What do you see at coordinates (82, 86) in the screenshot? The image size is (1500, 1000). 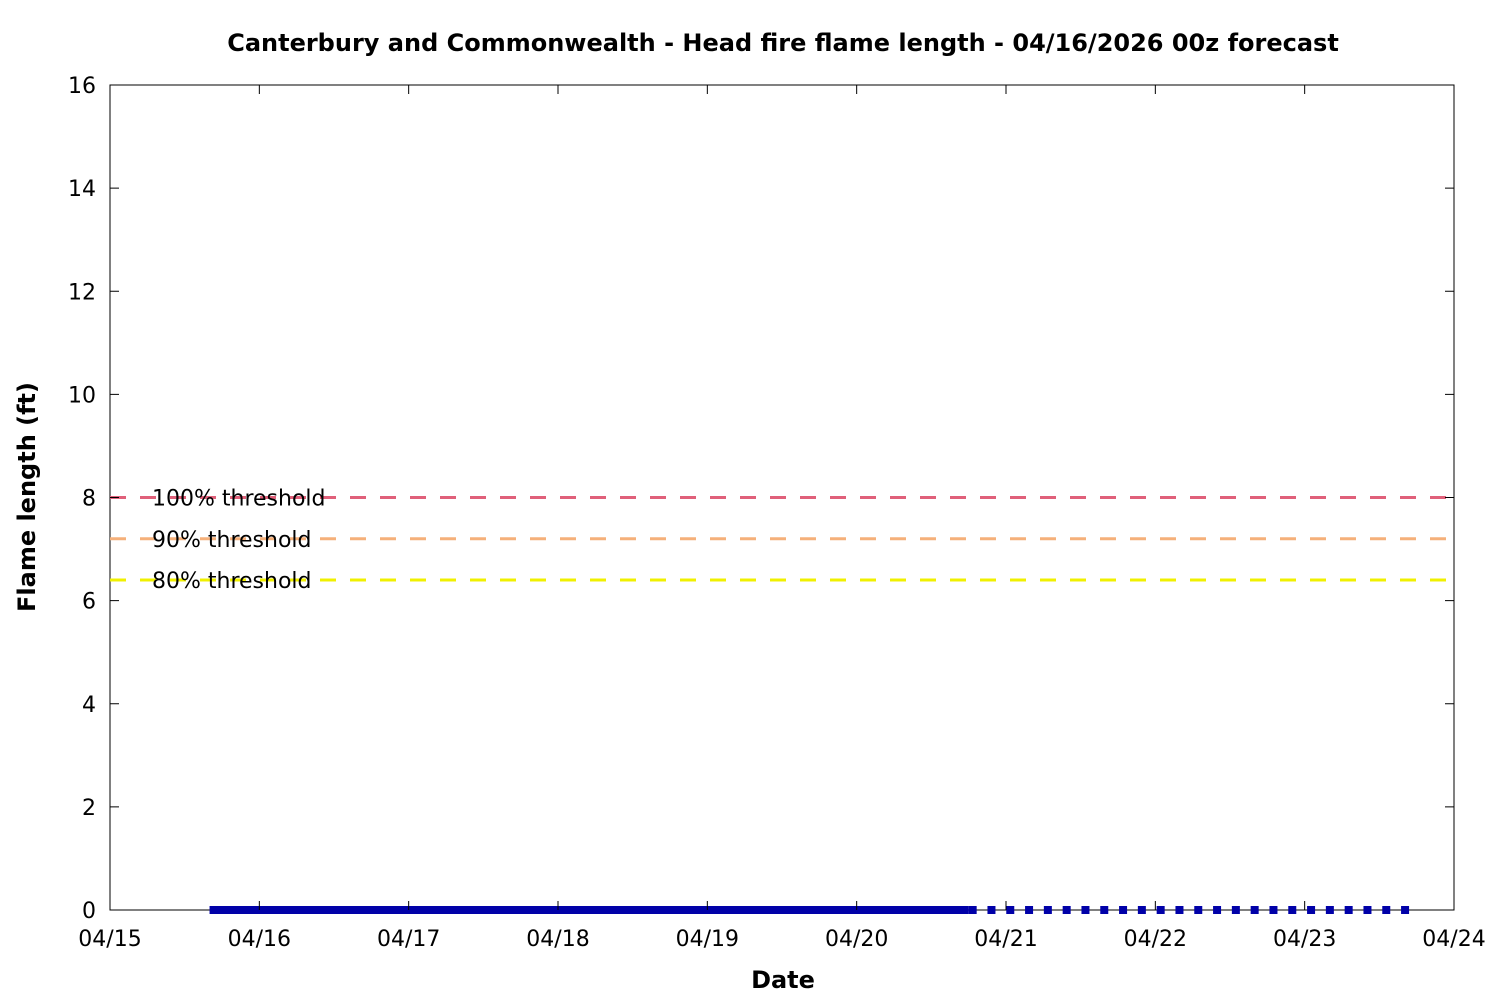 I see `y-tick-label: 16` at bounding box center [82, 86].